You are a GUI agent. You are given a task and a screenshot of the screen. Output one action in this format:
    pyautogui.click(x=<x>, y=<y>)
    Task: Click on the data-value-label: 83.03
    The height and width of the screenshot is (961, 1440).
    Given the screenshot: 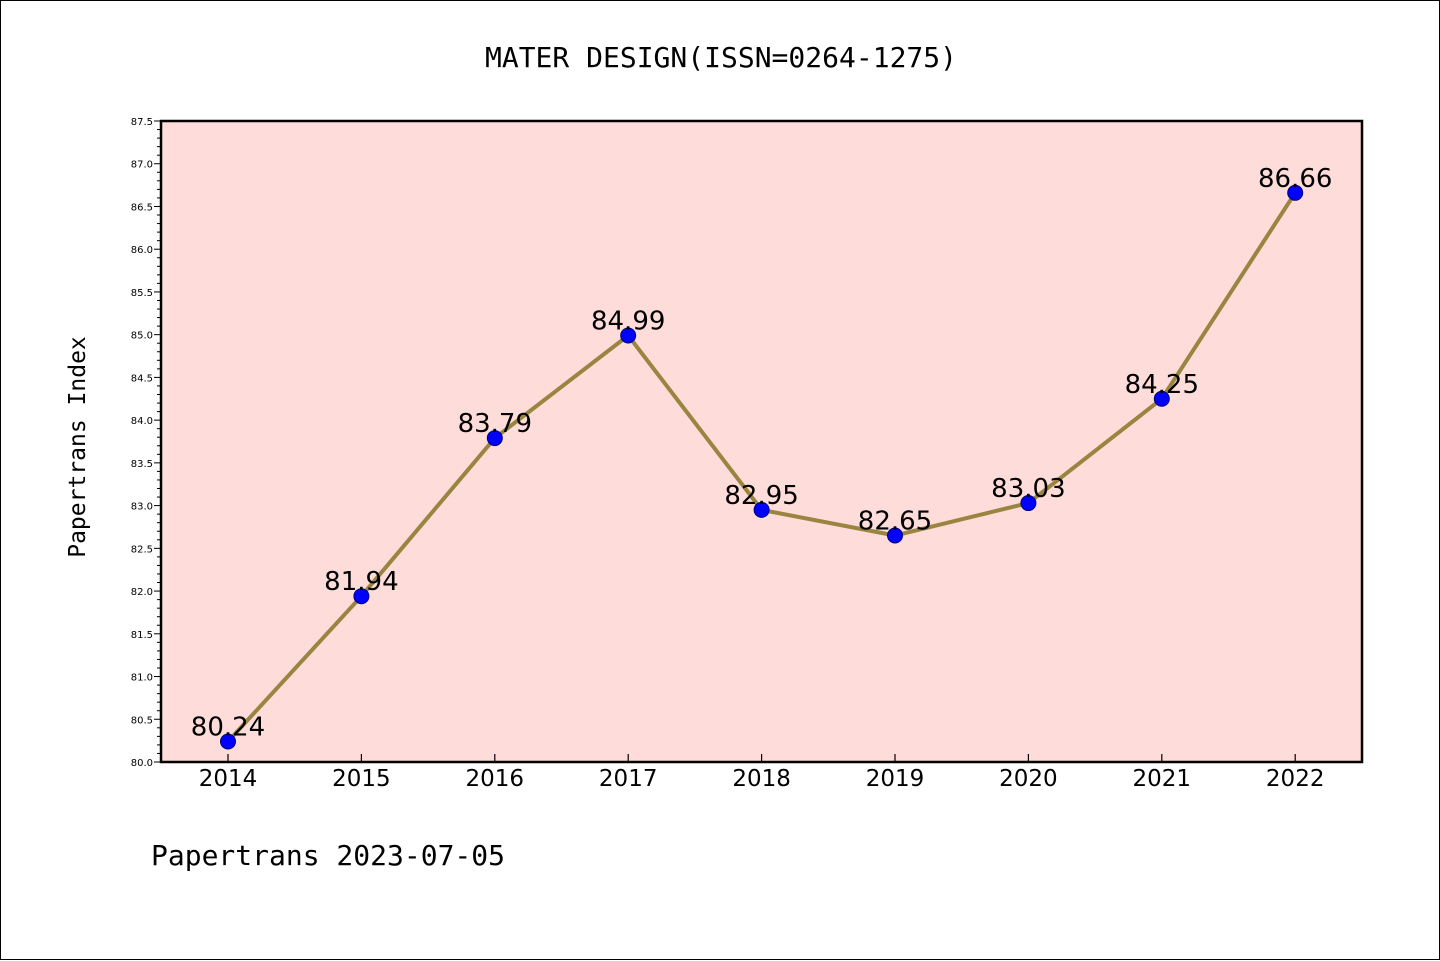 What is the action you would take?
    pyautogui.click(x=1028, y=489)
    